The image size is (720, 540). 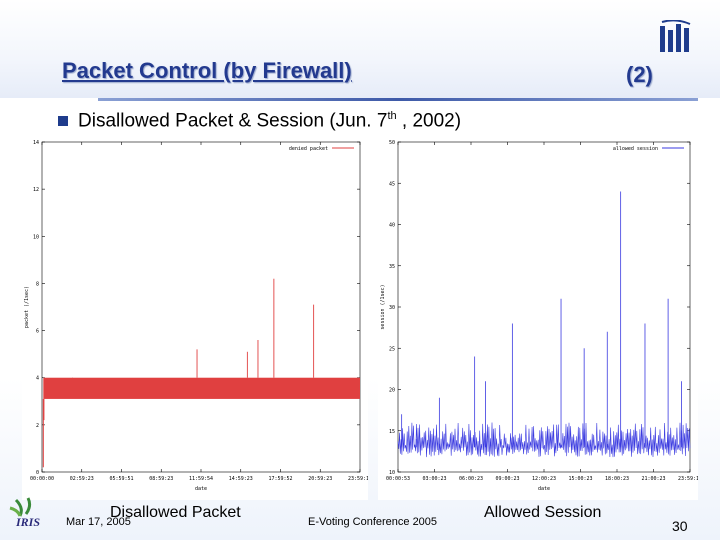 What do you see at coordinates (20, 507) in the screenshot?
I see `iris-logo-icon` at bounding box center [20, 507].